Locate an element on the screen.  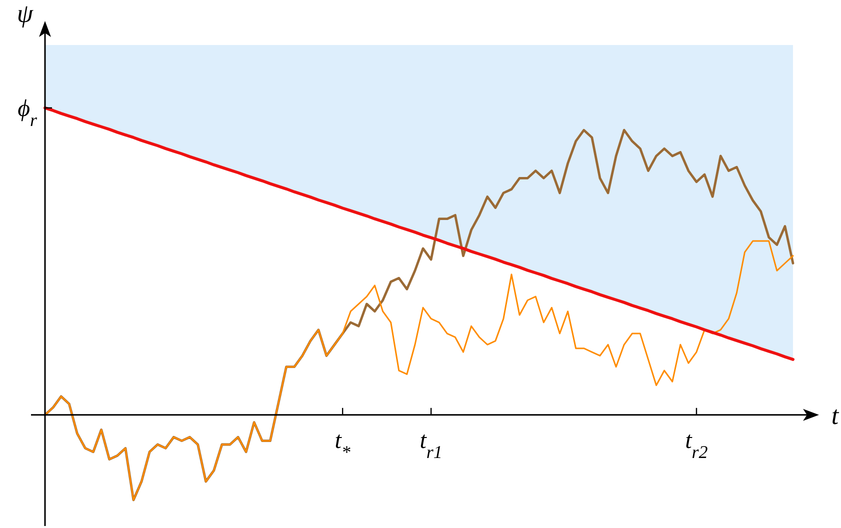
x-tick-label: t$_{r2}$ is located at coordinates (696, 445).